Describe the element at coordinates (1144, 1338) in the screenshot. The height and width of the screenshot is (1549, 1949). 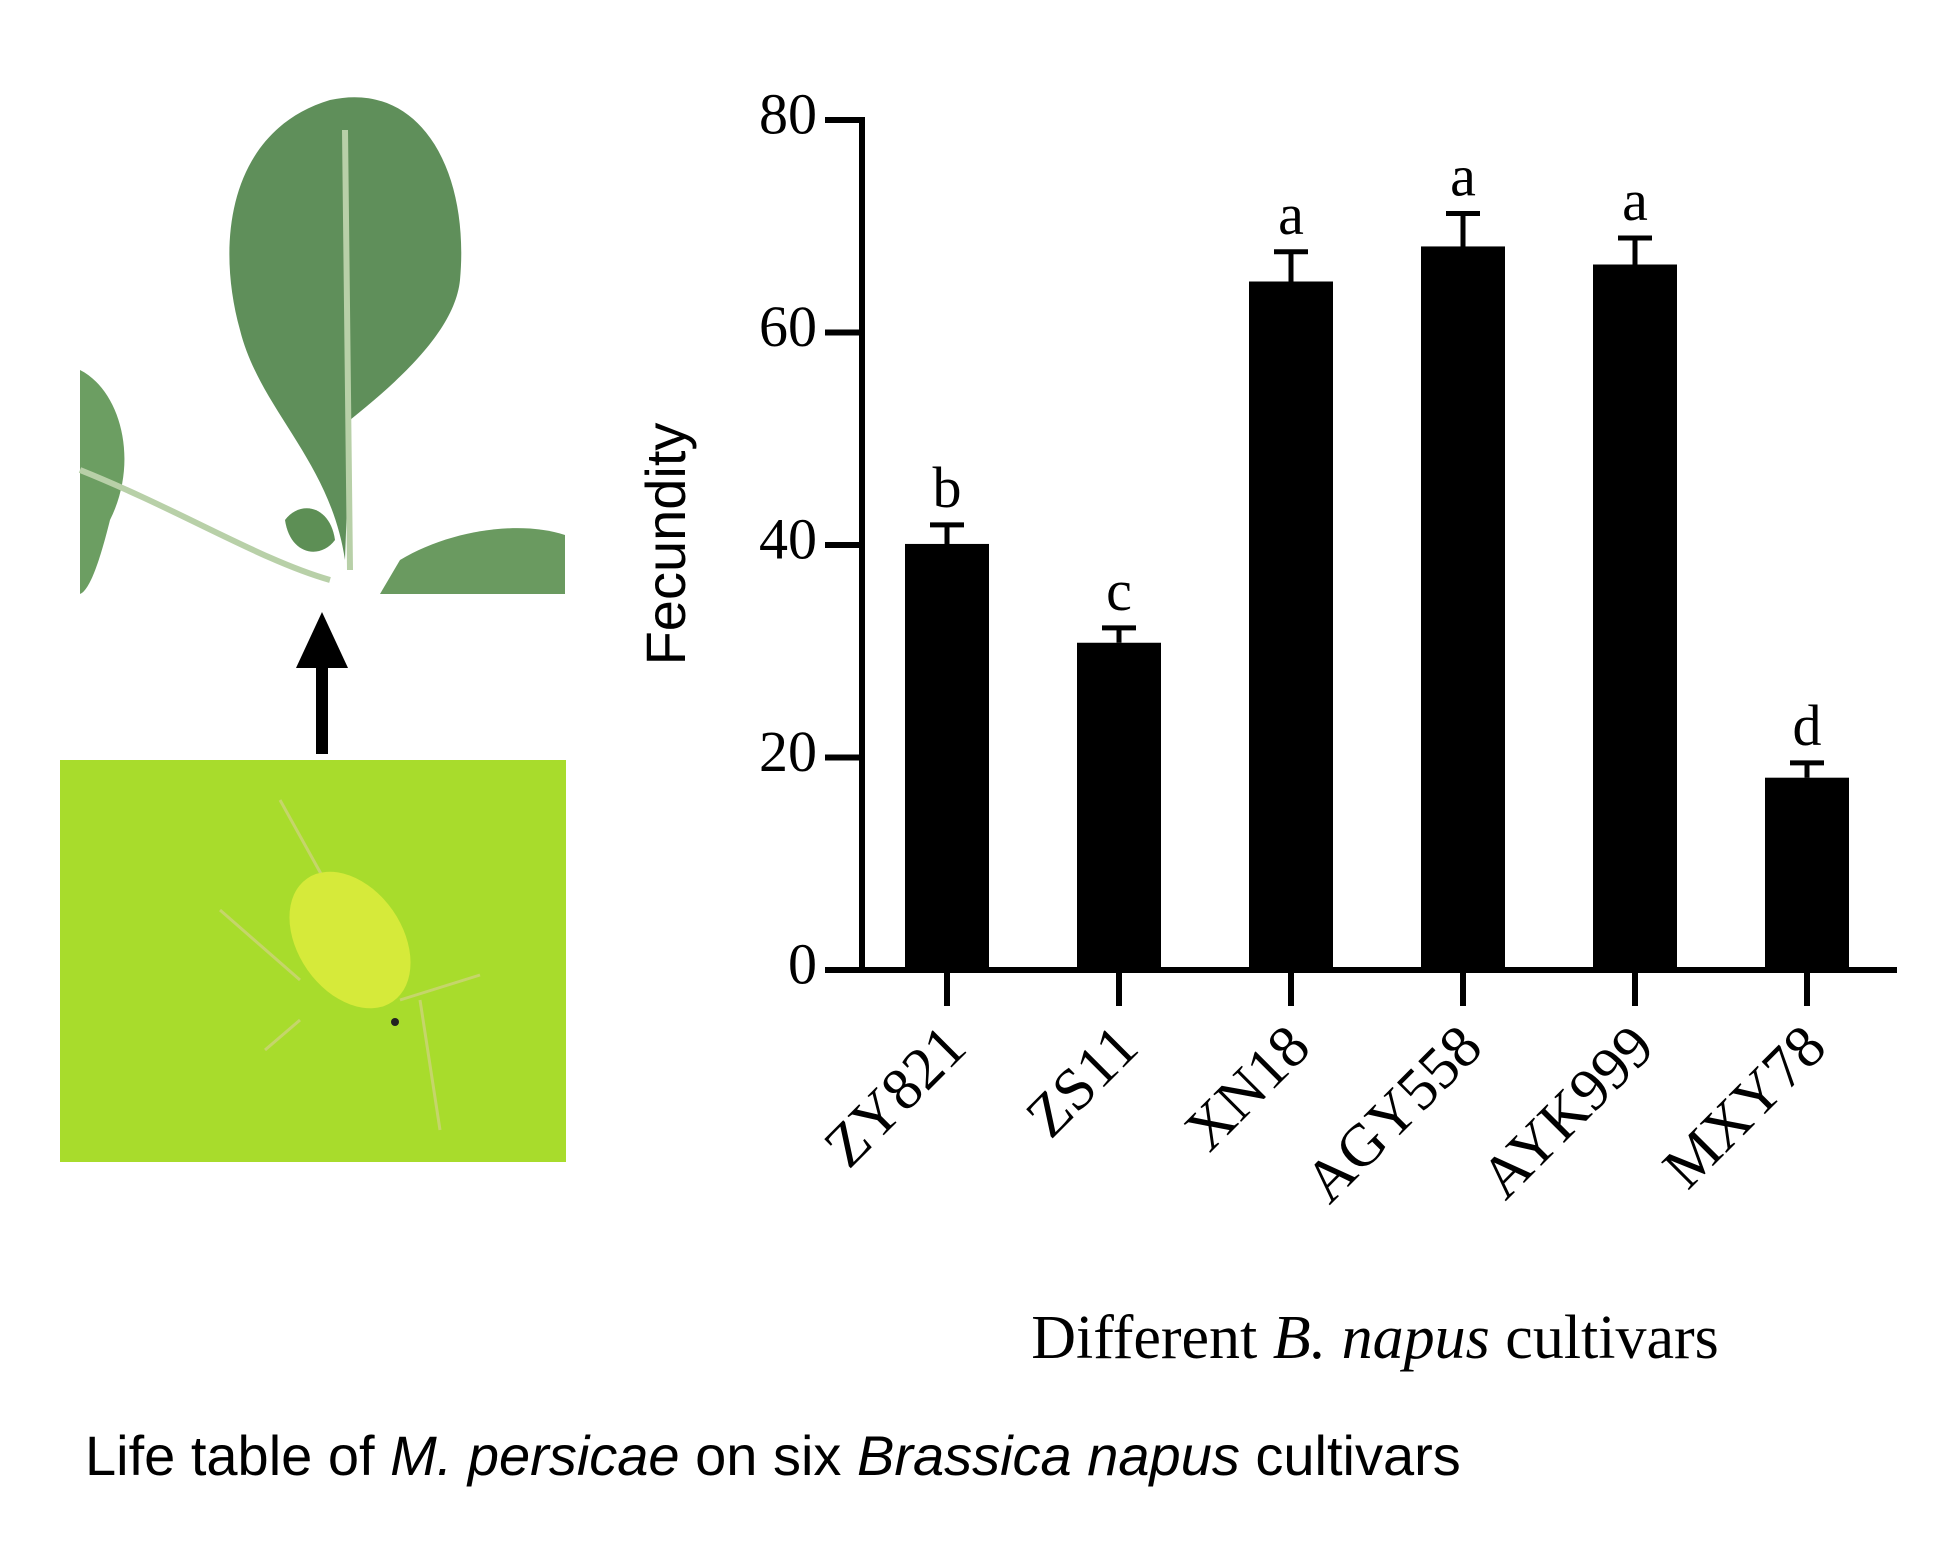
I see `text-part: Different` at that location.